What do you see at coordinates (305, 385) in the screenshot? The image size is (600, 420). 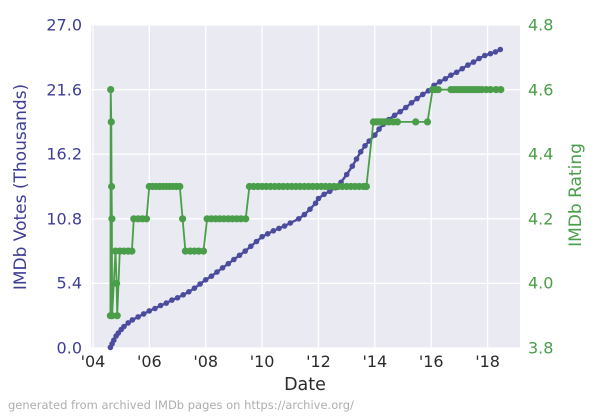 I see `x-axis-title: Date` at bounding box center [305, 385].